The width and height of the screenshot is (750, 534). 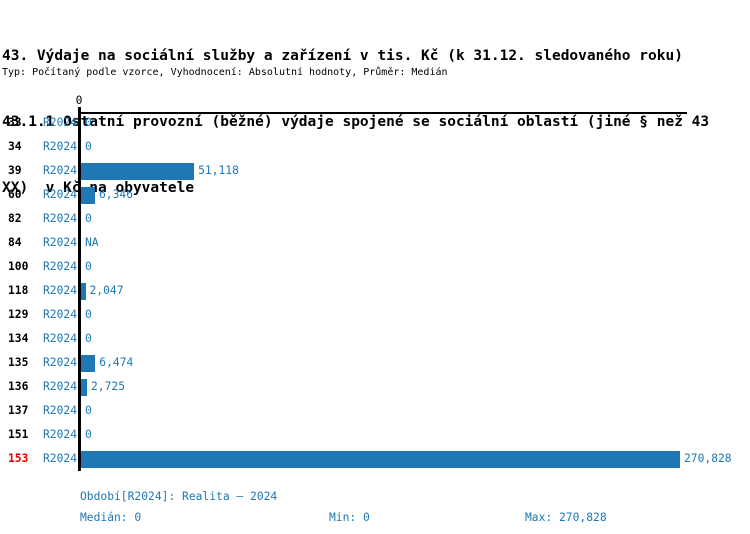 I want to click on row-value-label: 6,346, so click(x=116, y=194).